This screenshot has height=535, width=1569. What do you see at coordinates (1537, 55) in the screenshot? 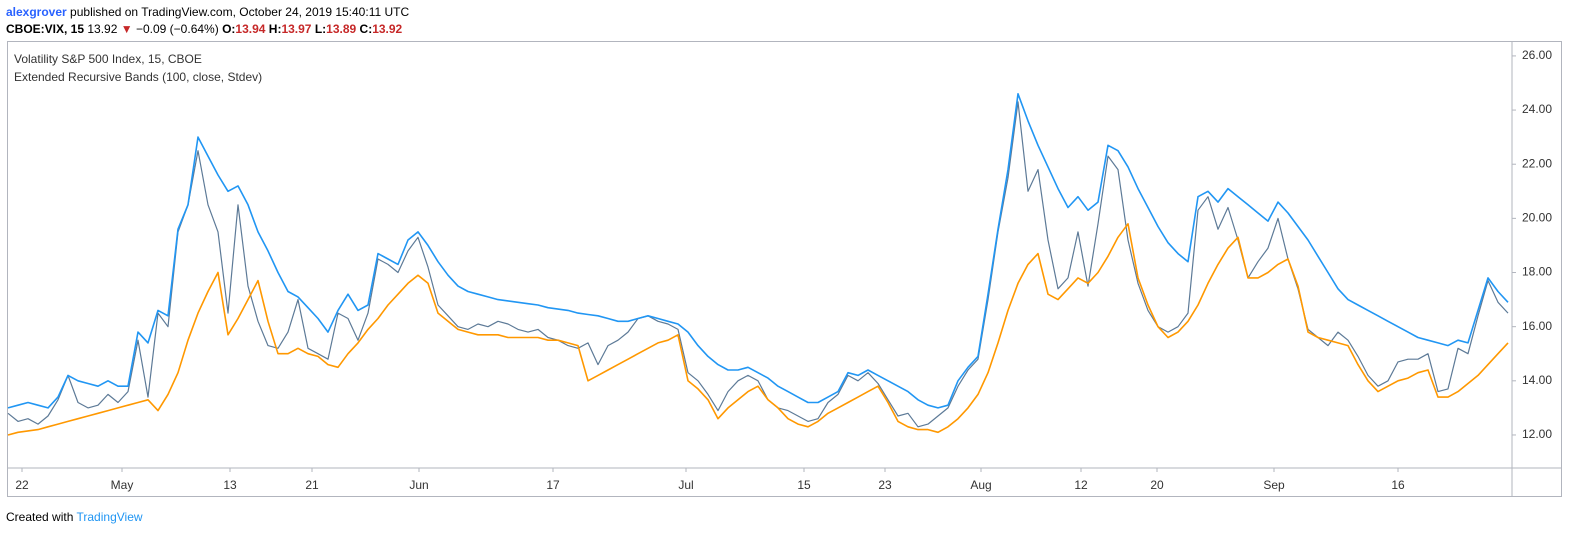
I see `y-tick-label: 26.00` at bounding box center [1537, 55].